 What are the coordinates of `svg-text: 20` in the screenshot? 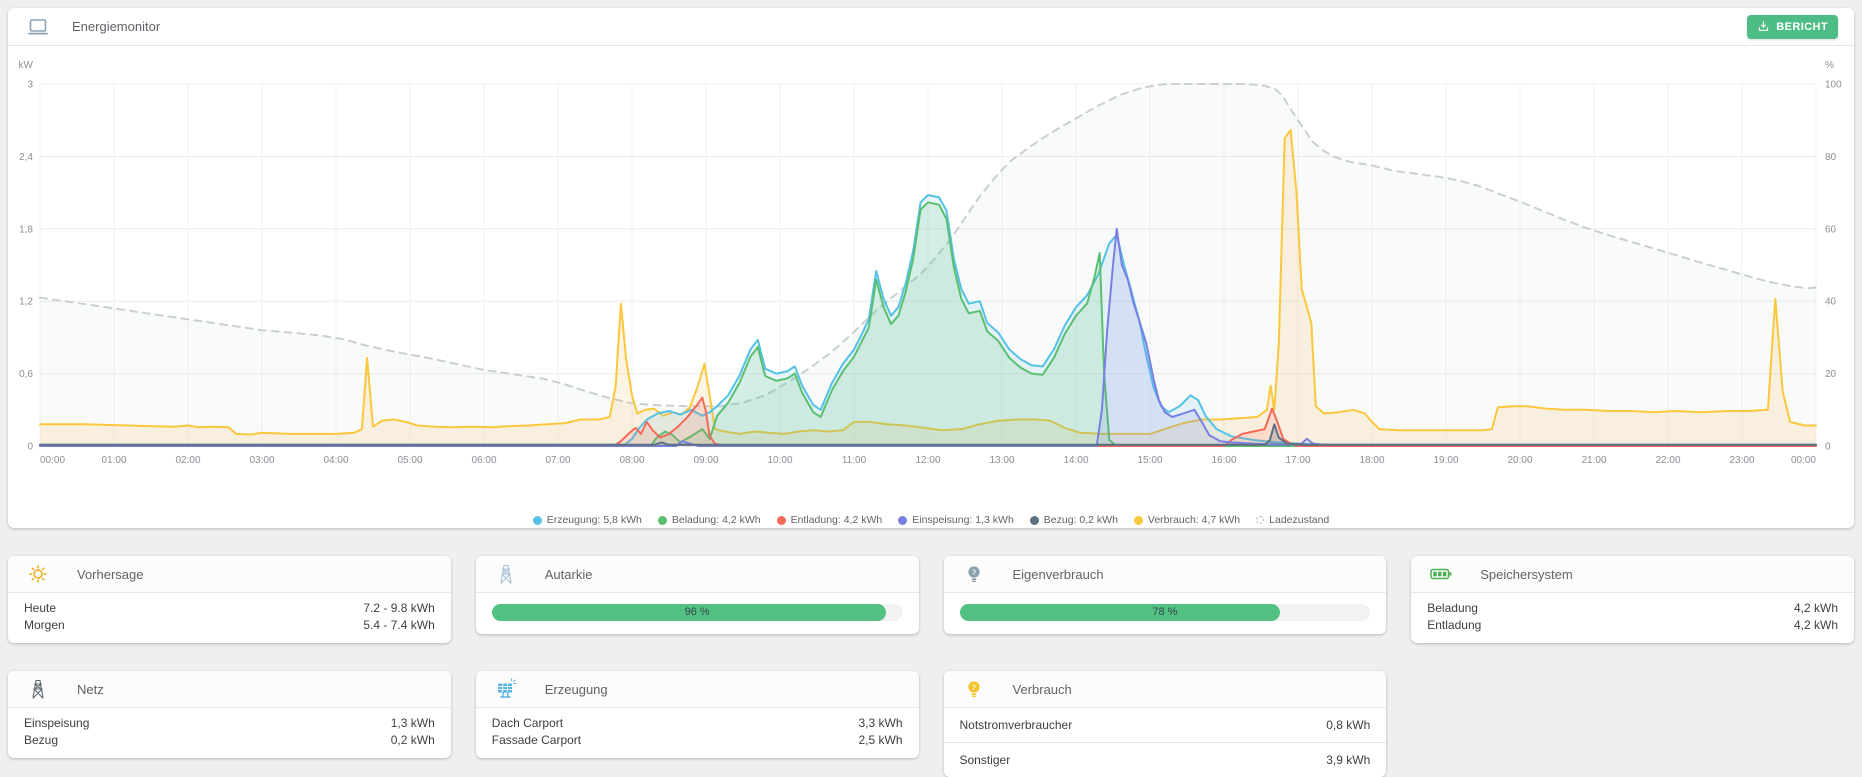 It's located at (1831, 374).